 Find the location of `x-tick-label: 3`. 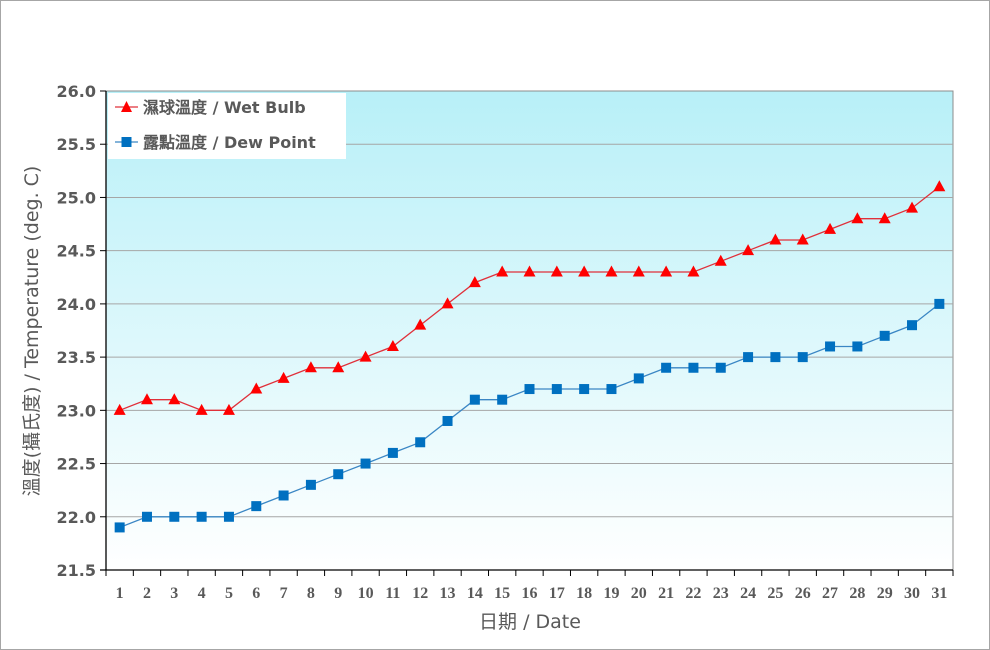

x-tick-label: 3 is located at coordinates (174, 593).